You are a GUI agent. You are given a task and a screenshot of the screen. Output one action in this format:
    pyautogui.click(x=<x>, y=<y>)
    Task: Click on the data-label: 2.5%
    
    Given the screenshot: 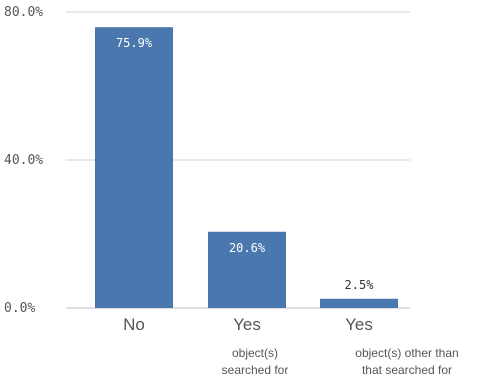 What is the action you would take?
    pyautogui.click(x=360, y=285)
    